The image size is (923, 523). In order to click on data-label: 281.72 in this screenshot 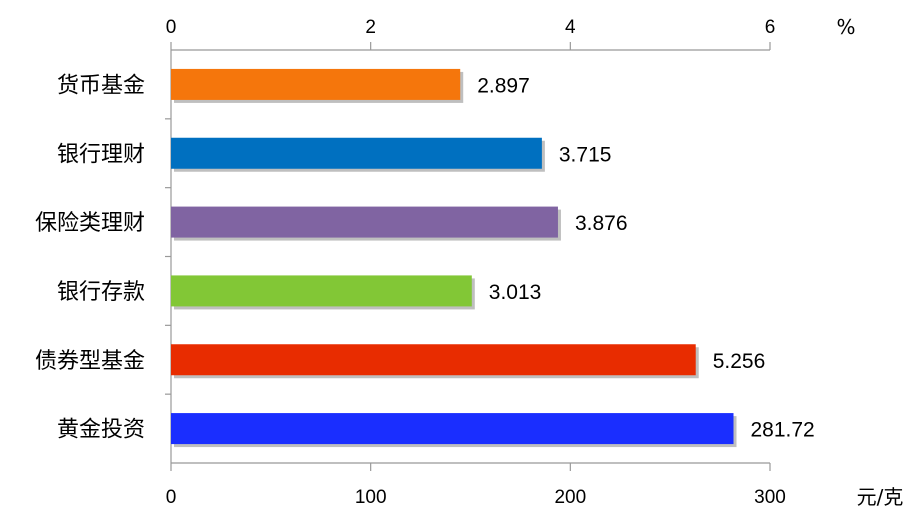, I will do `click(783, 430)`.